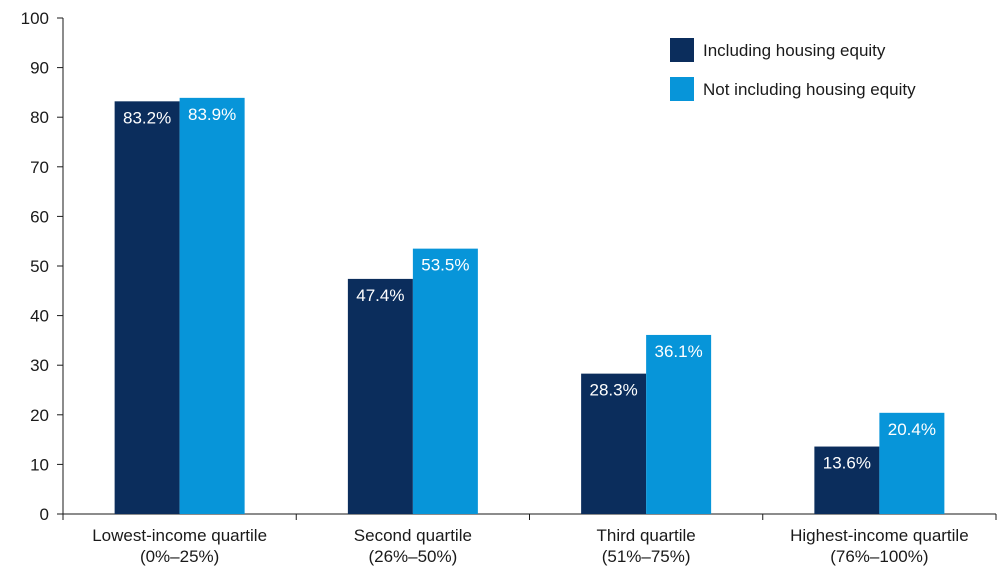  What do you see at coordinates (39, 266) in the screenshot?
I see `y-tick-label: 50` at bounding box center [39, 266].